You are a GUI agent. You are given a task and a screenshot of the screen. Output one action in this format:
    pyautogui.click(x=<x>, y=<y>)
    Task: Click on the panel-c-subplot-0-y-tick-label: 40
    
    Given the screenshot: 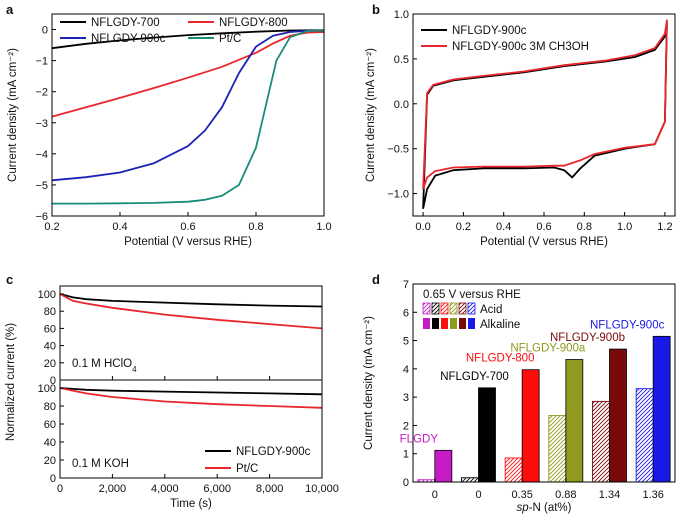 What is the action you would take?
    pyautogui.click(x=50, y=347)
    